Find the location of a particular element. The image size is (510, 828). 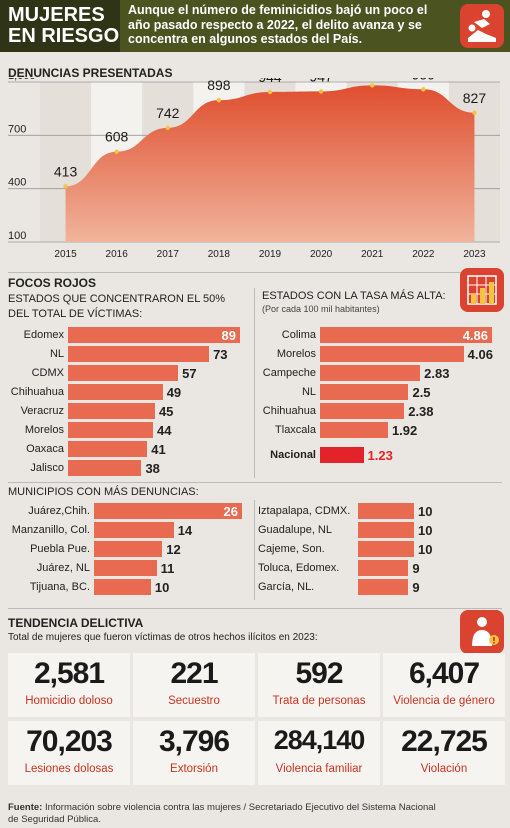

bar-category-label: Chihuahua is located at coordinates (37, 392).